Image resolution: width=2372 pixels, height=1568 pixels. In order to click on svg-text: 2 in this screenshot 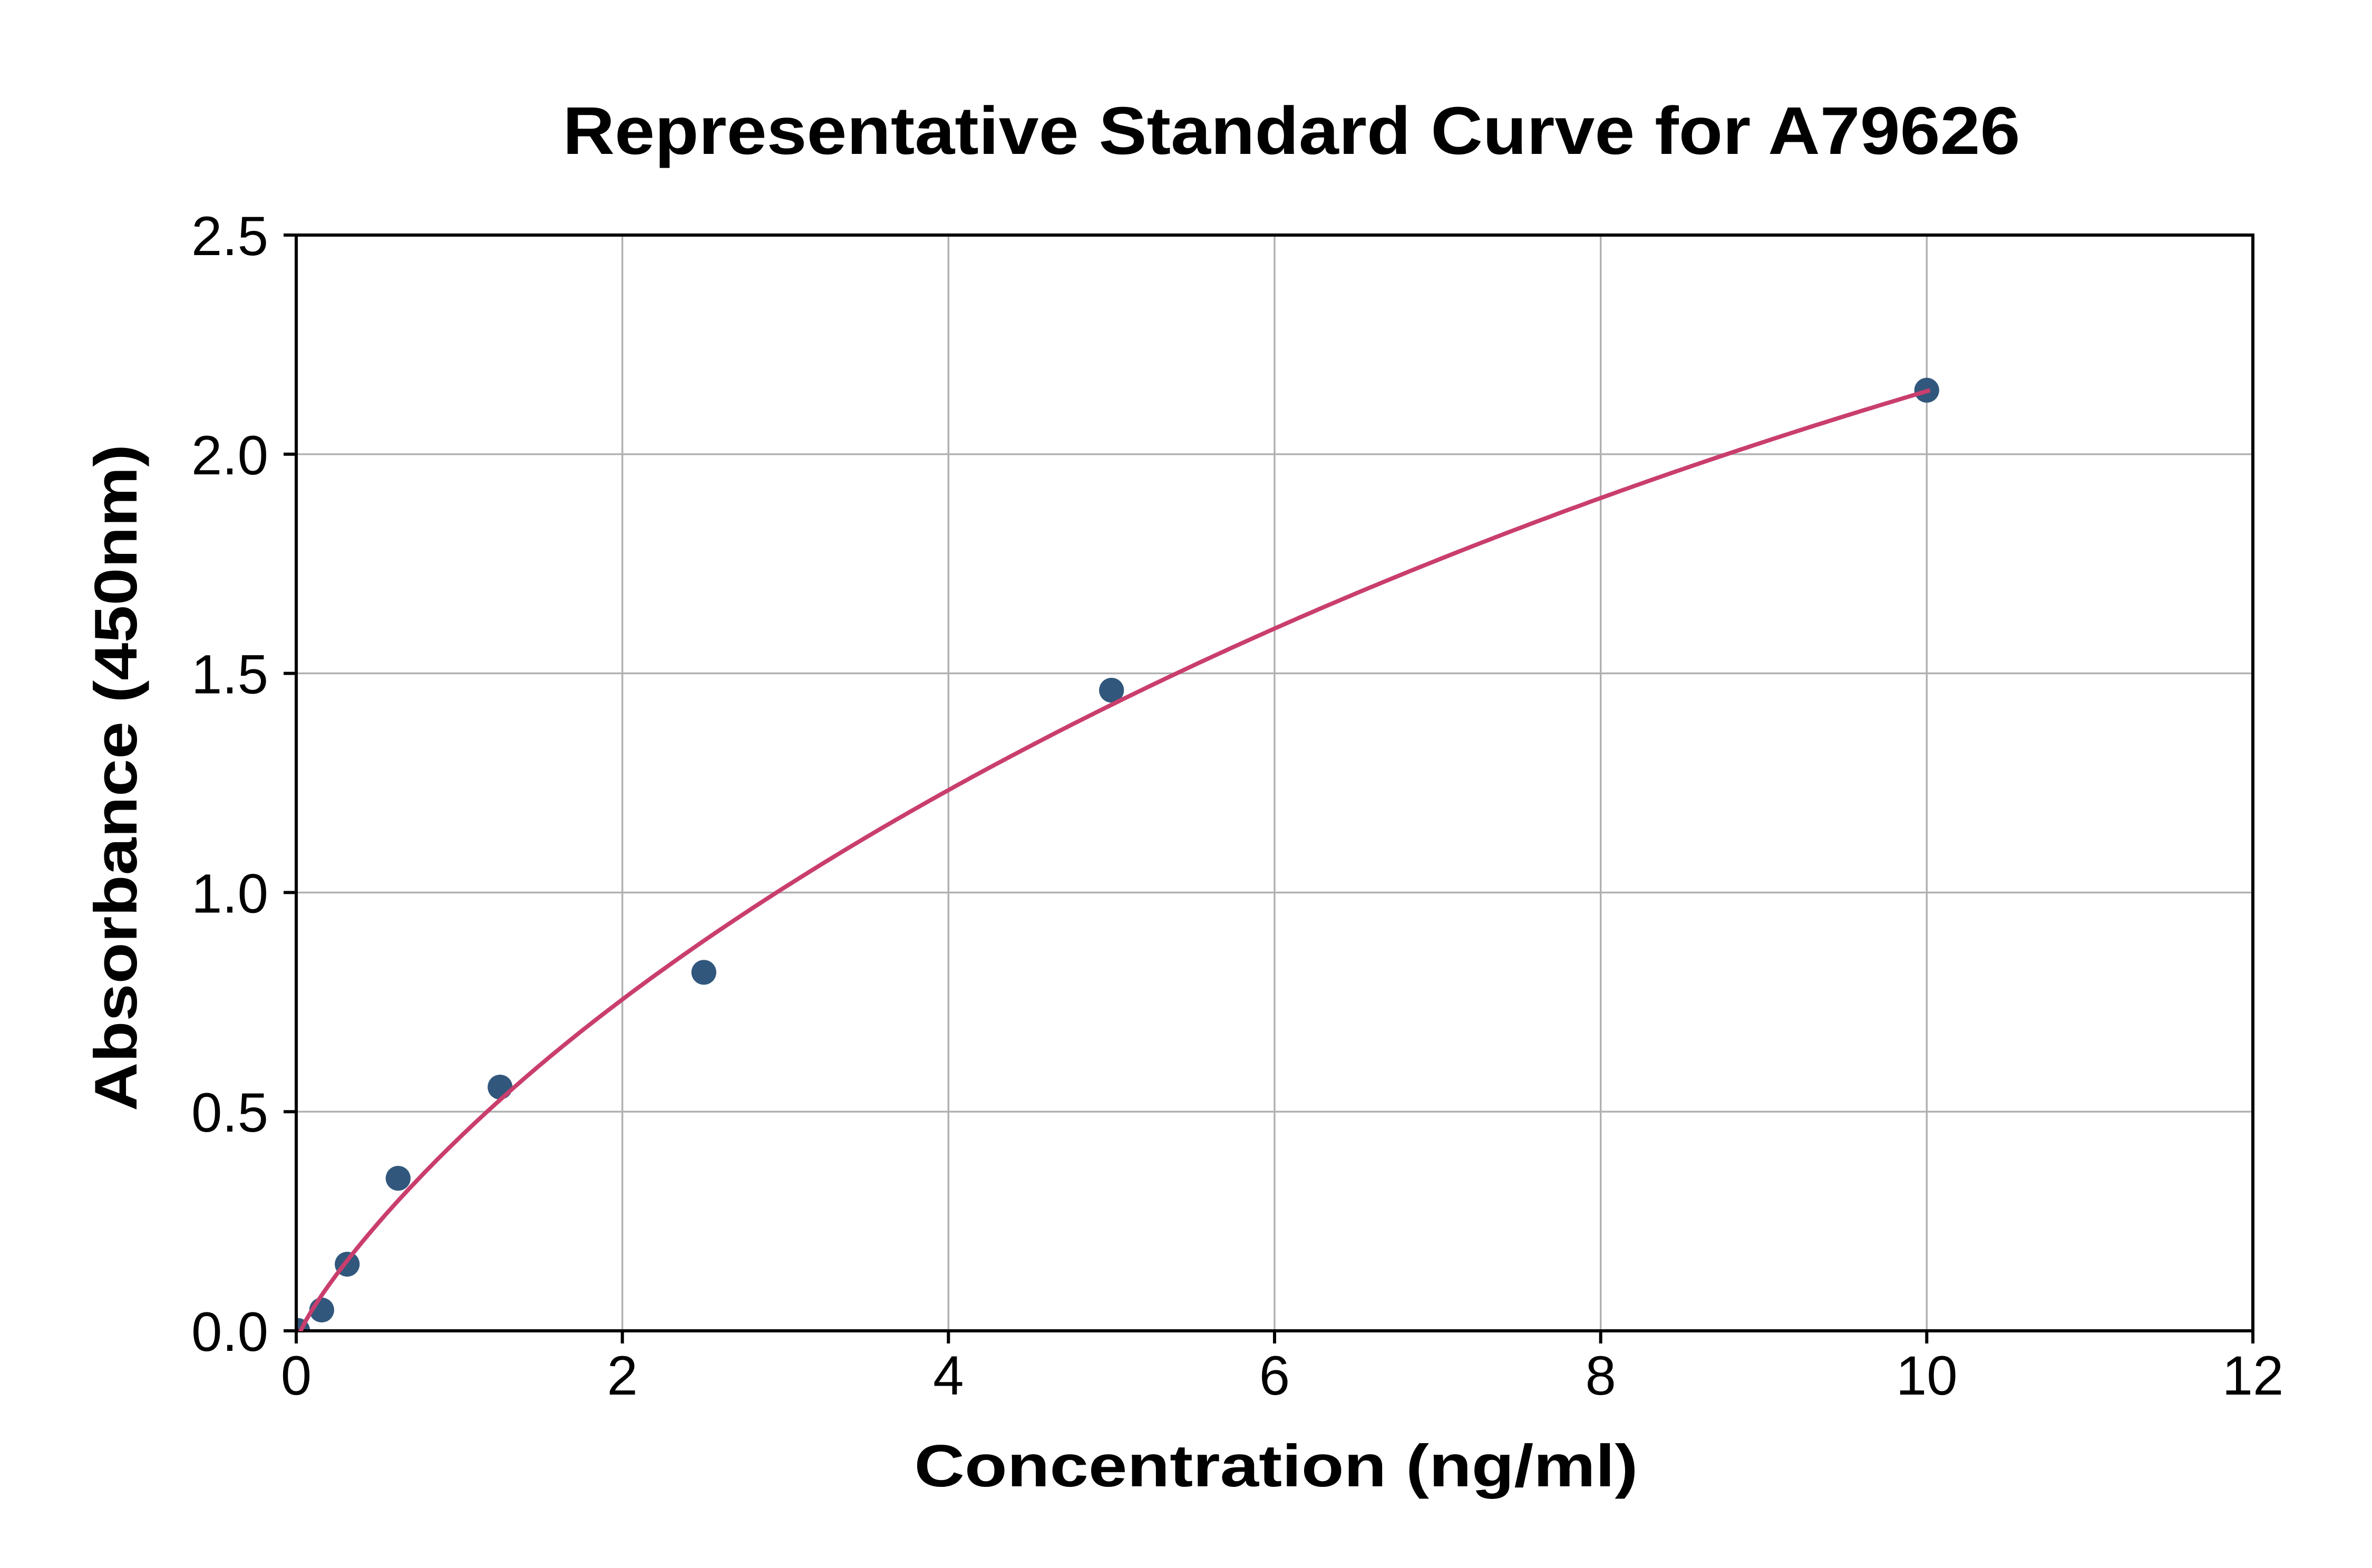, I will do `click(622, 1376)`.